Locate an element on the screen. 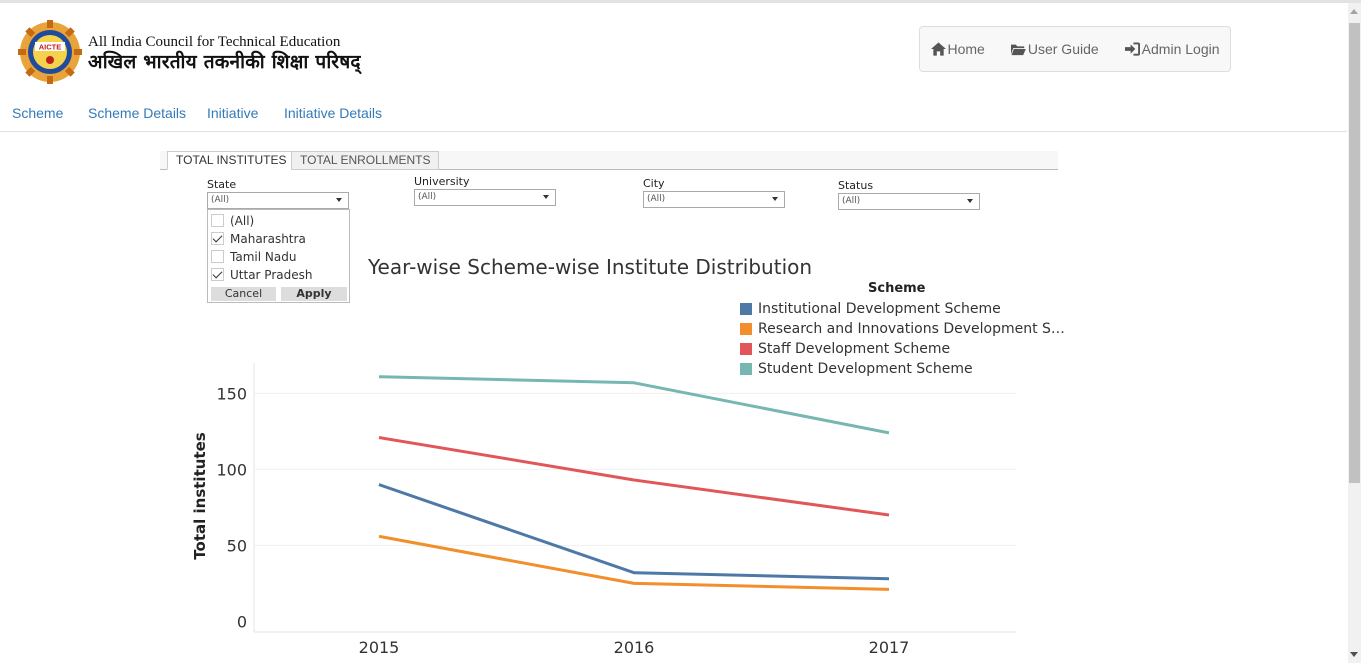 The height and width of the screenshot is (663, 1361). y-axis-label: Total institutes is located at coordinates (200, 495).